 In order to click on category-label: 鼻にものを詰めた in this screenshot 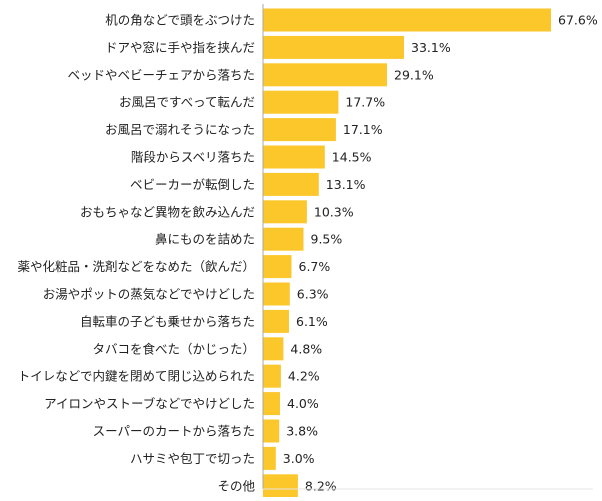, I will do `click(205, 239)`.